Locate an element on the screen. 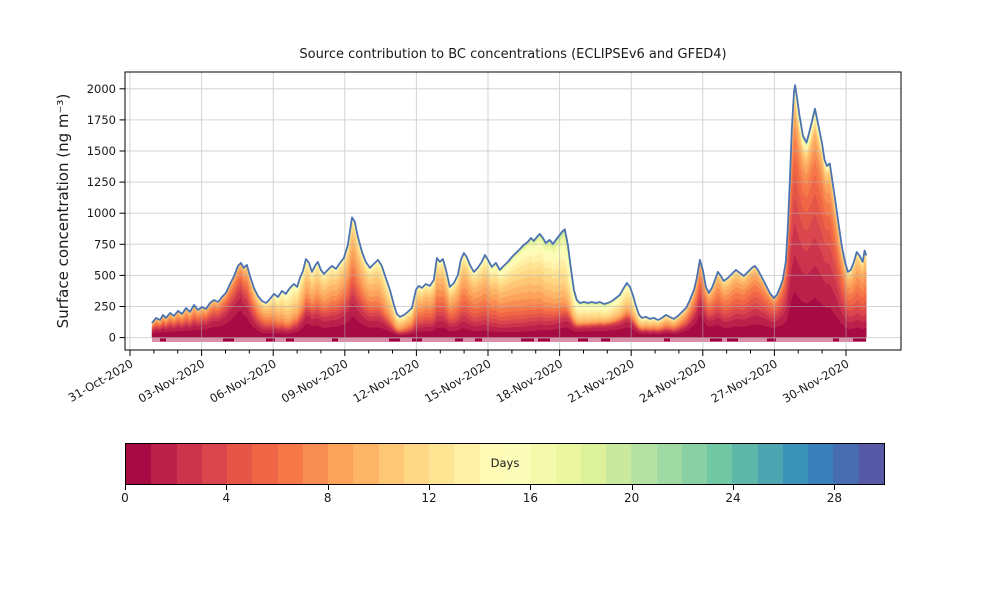  x-tick-label: 12-Nov-2020 is located at coordinates (386, 380).